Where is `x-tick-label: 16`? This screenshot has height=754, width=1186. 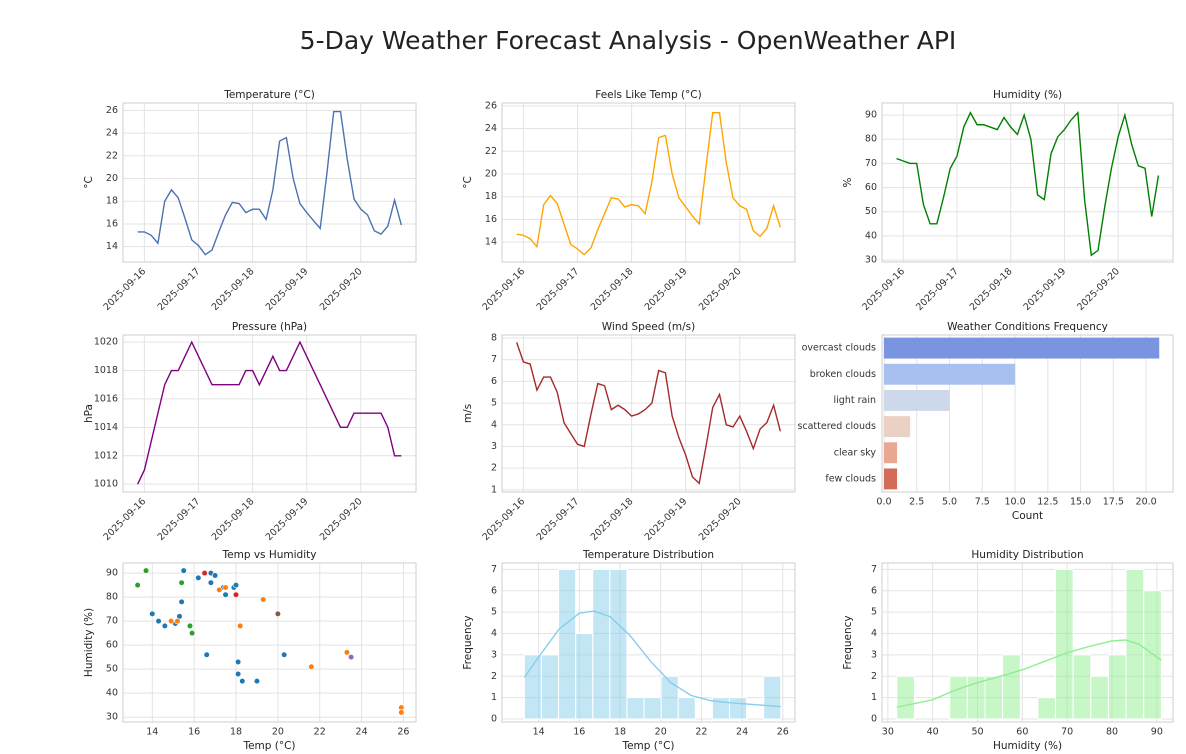
x-tick-label: 16 is located at coordinates (194, 732).